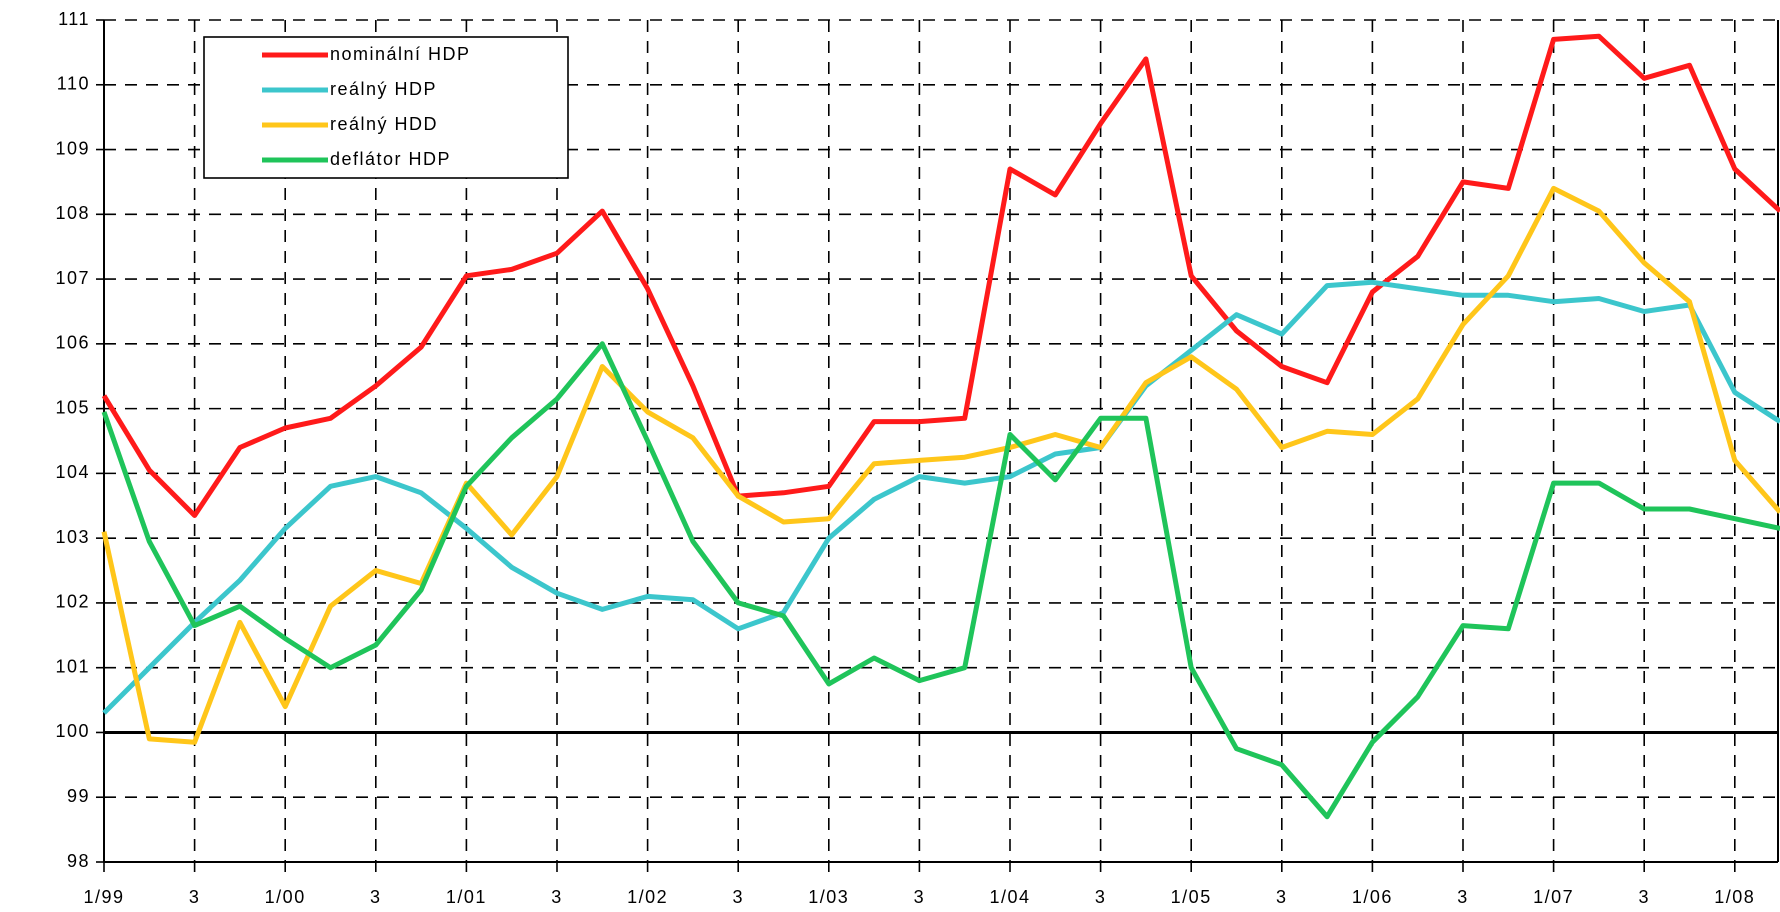 This screenshot has height=912, width=1780. I want to click on y-tick-label: 104, so click(72, 472).